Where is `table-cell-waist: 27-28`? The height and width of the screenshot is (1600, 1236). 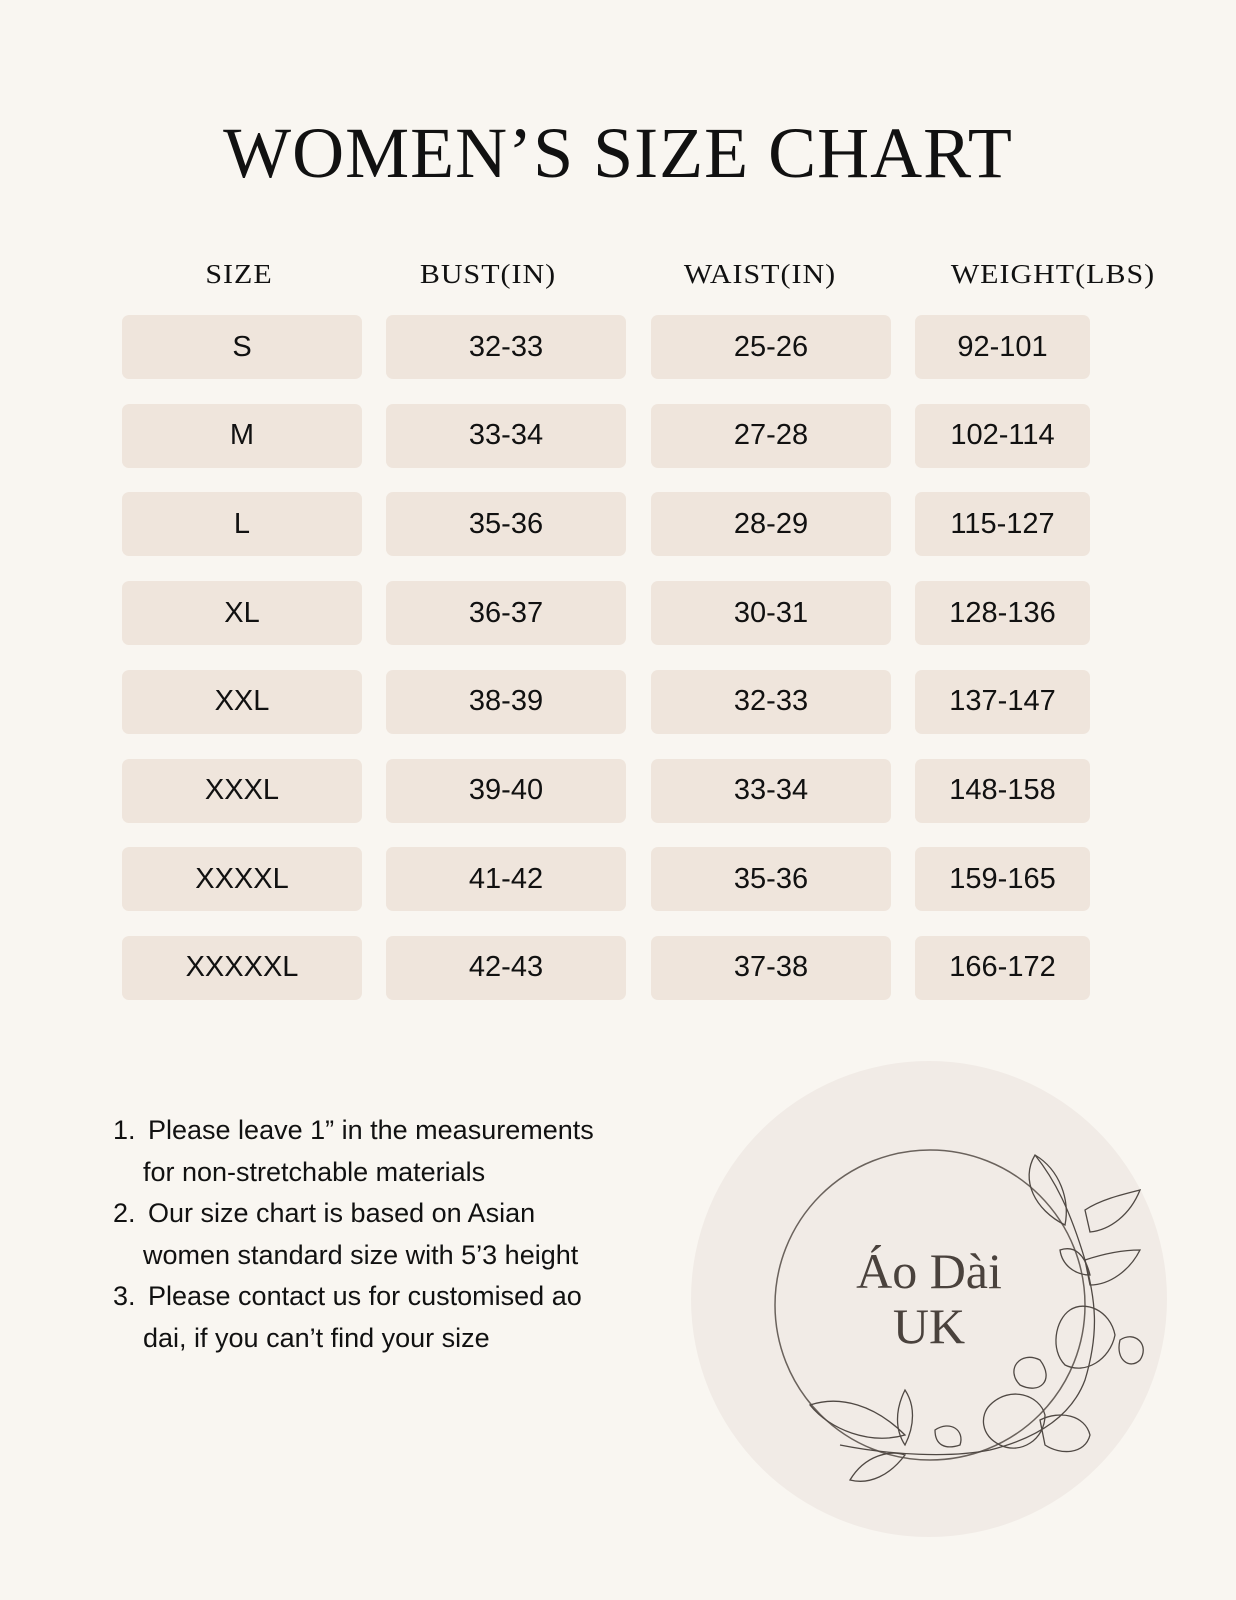 table-cell-waist: 27-28 is located at coordinates (771, 435).